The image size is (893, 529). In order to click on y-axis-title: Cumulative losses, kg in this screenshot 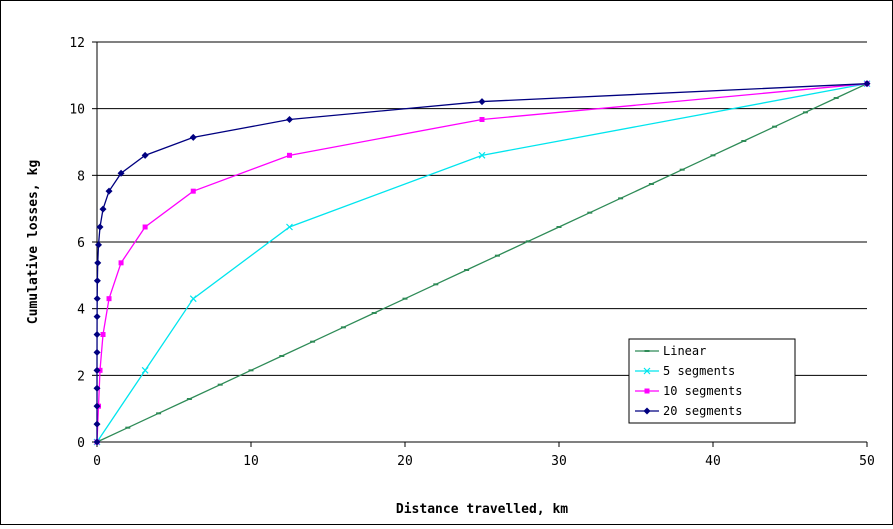, I will do `click(33, 242)`.